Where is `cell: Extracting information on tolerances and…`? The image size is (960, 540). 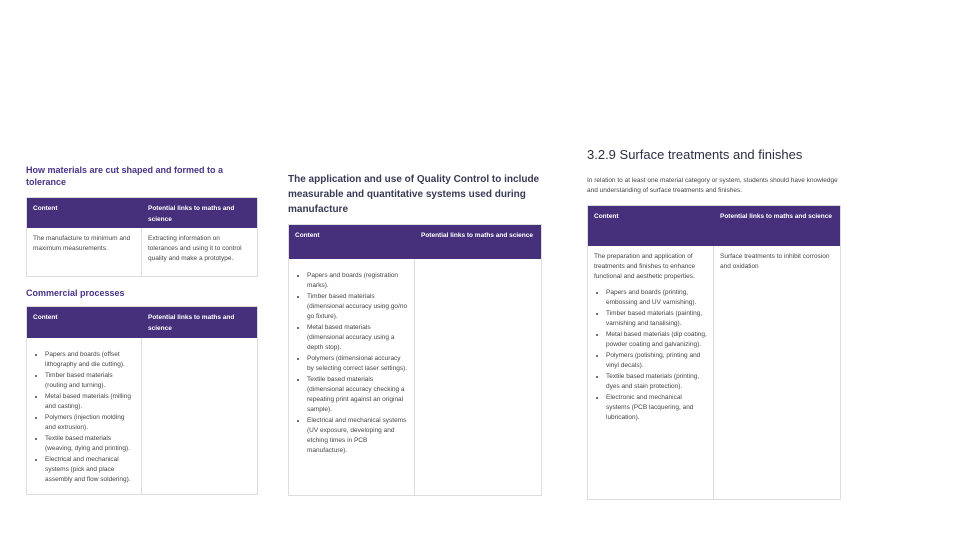
cell: Extracting information on tolerances and… is located at coordinates (195, 248).